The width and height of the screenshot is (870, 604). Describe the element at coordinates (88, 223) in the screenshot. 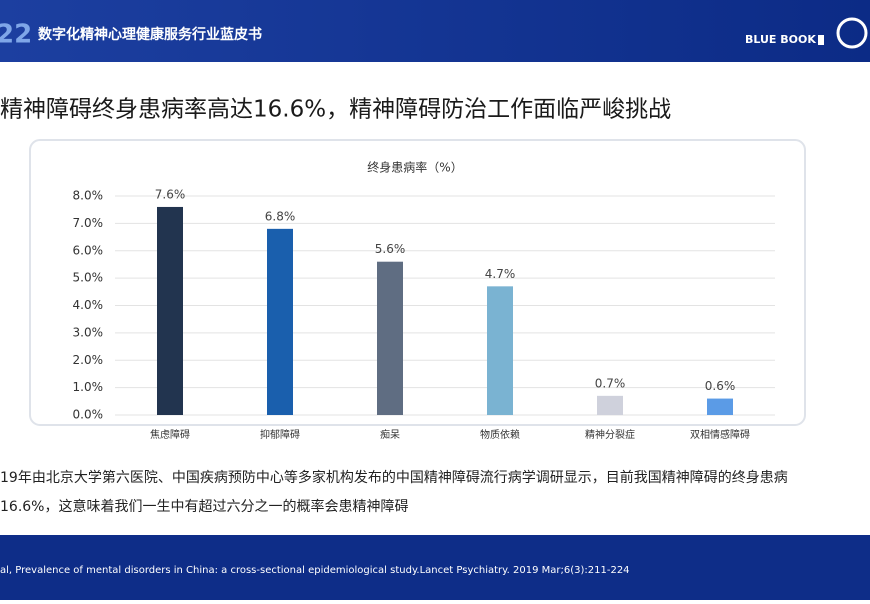

I see `y-tick-label: 7.0%` at that location.